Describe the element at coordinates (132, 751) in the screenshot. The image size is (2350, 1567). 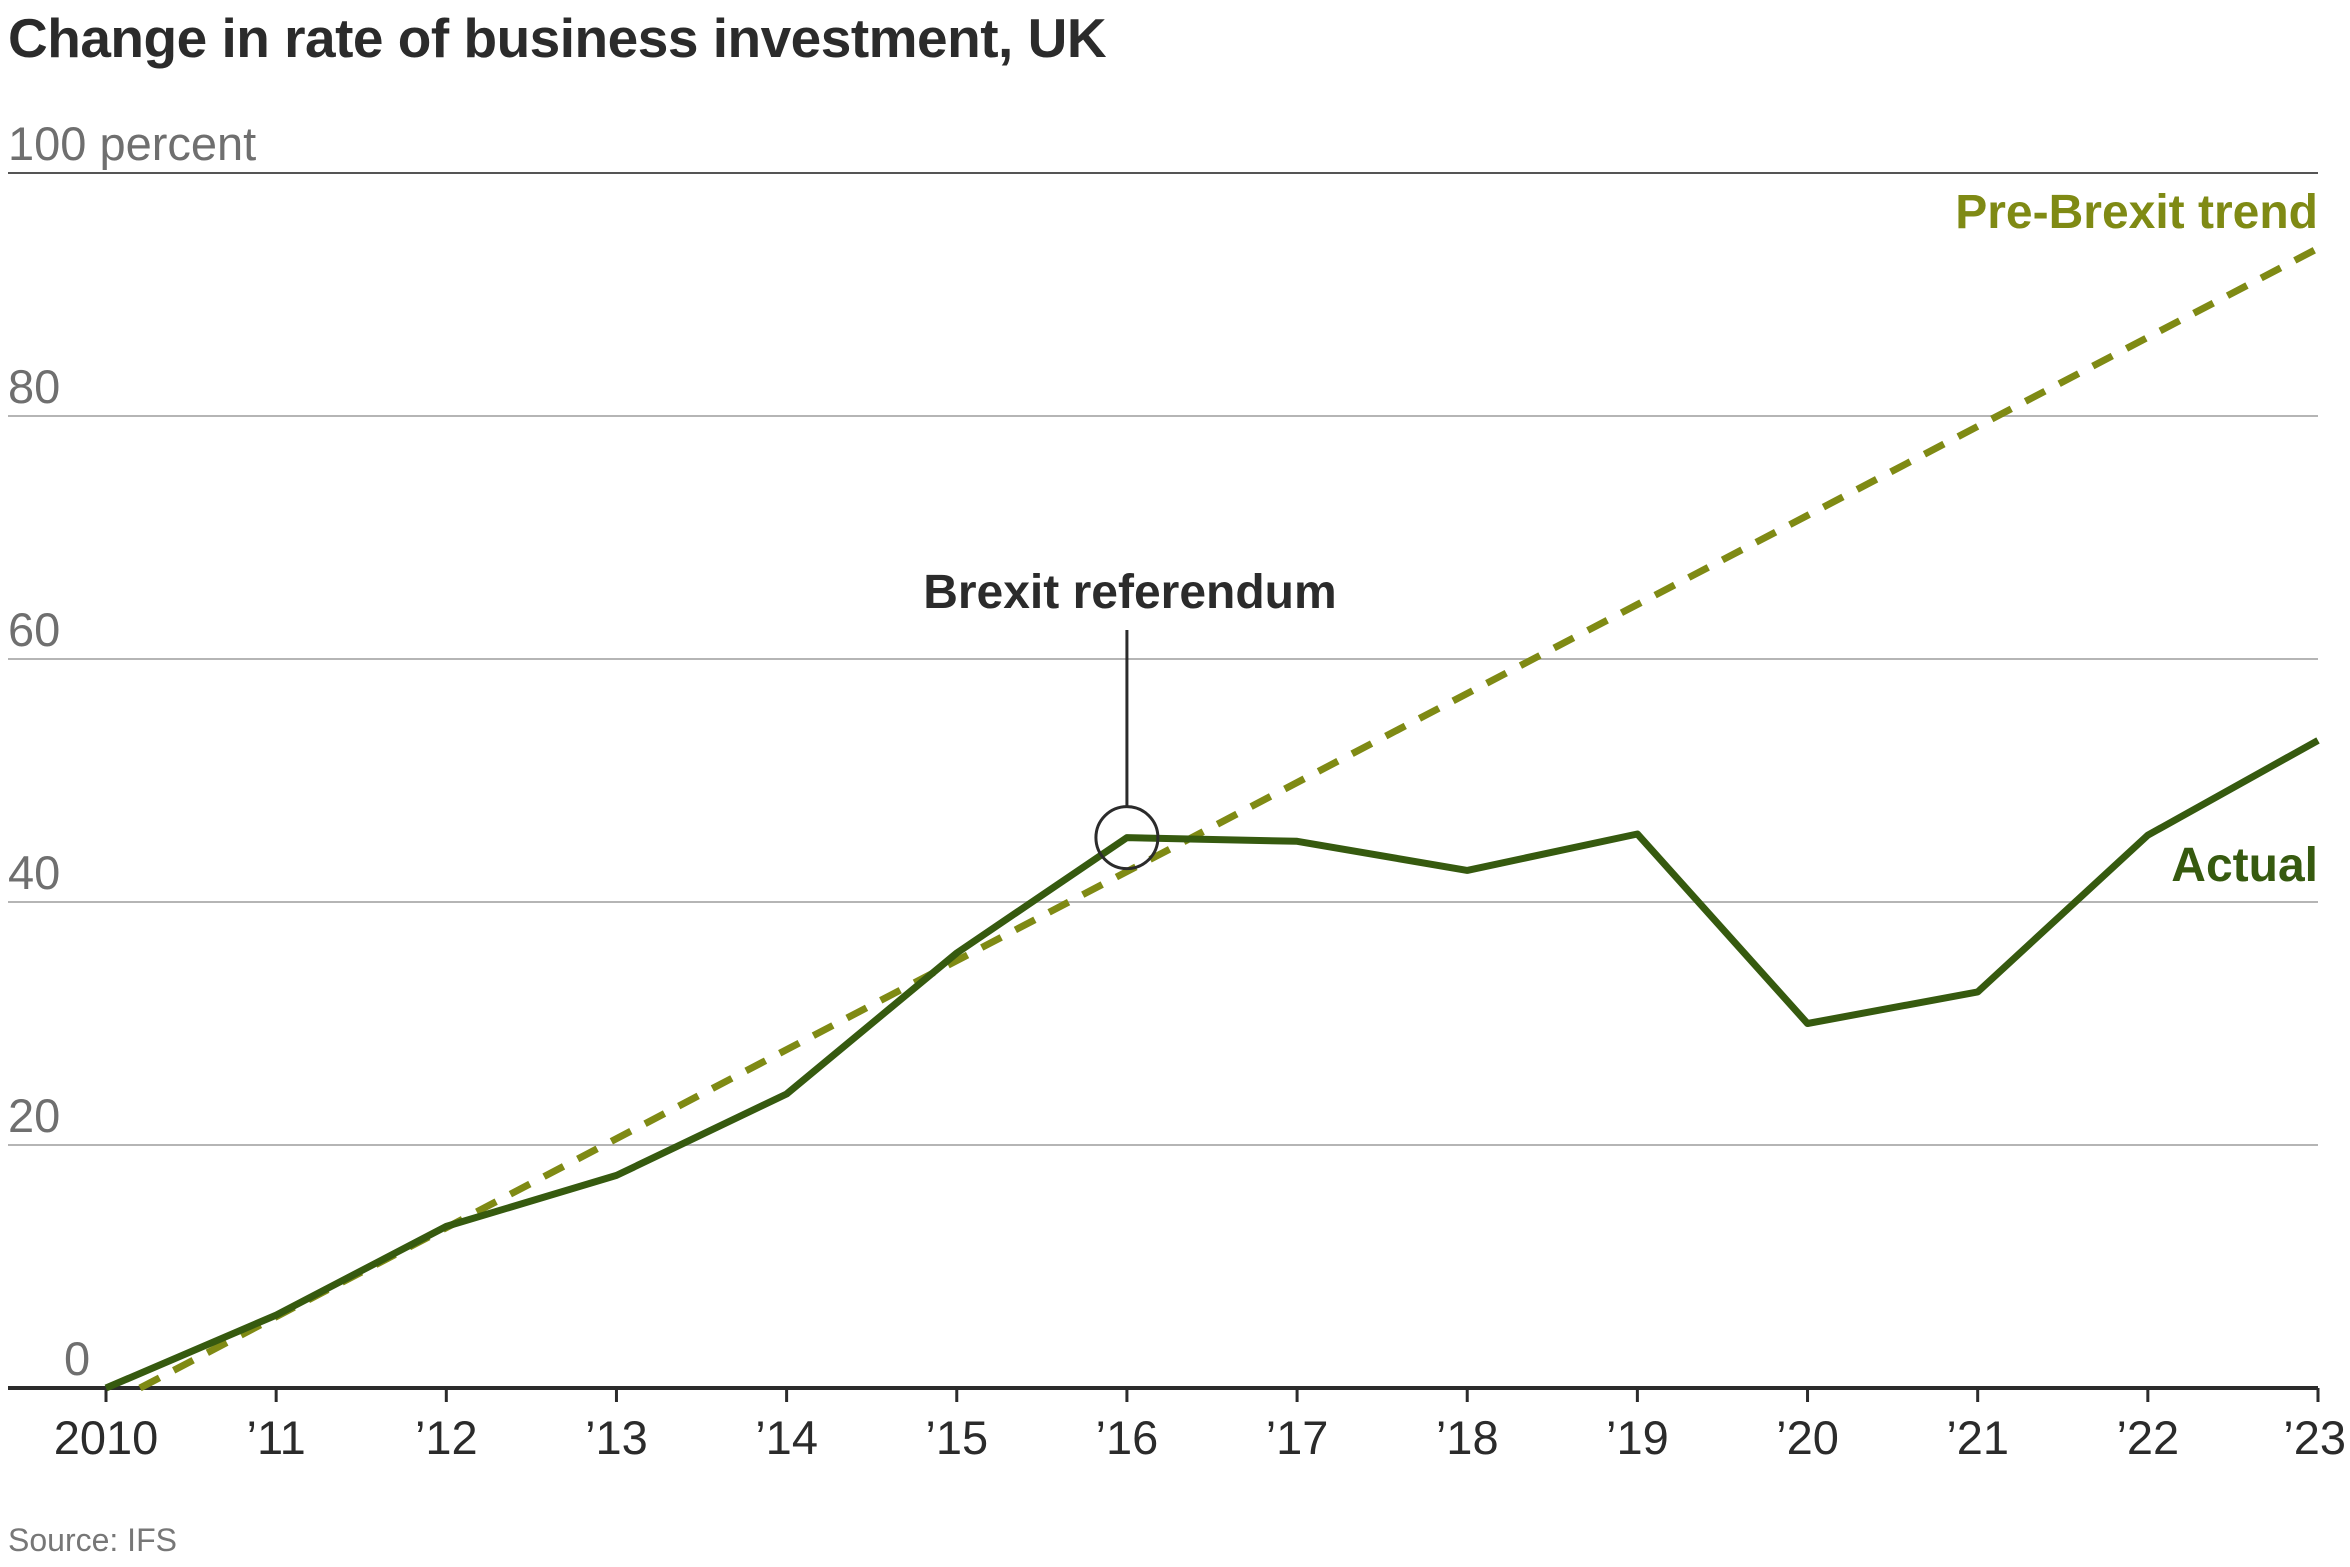
I see `y-axis-tick-labels: 0 20 40 60 80 100 percent` at that location.